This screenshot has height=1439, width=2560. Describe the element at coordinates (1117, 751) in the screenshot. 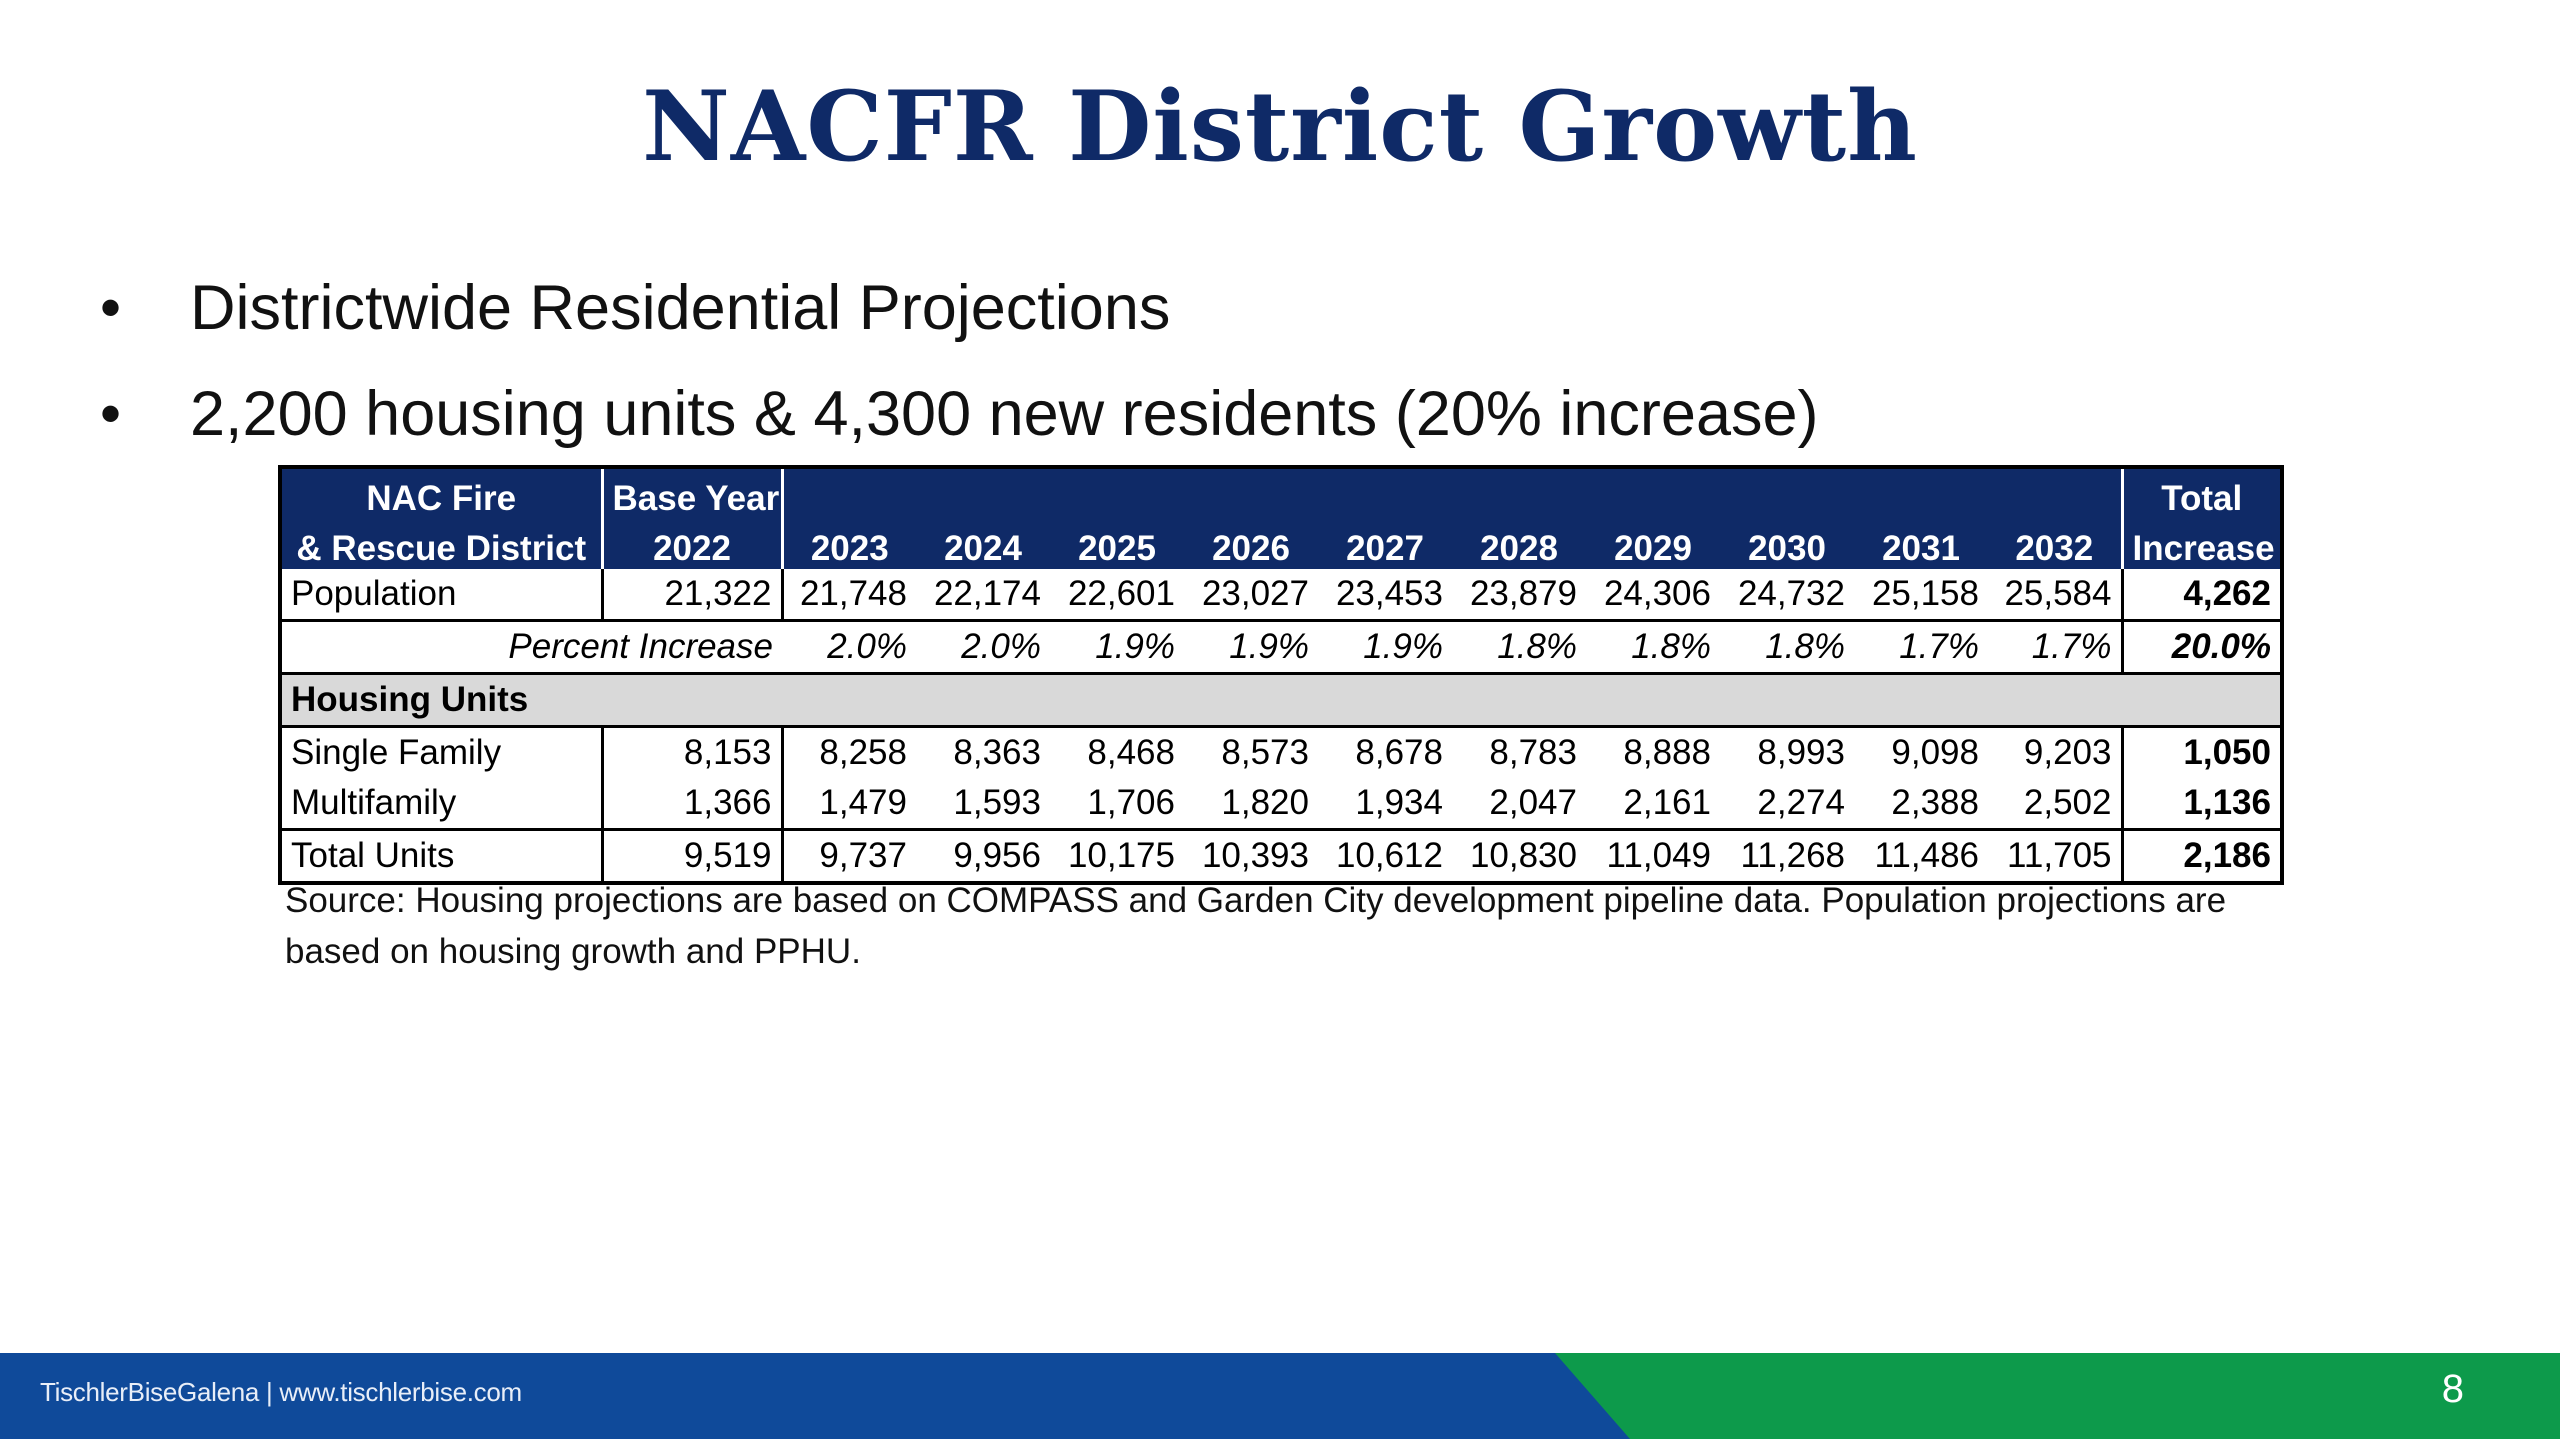

I see `cell-value: 8,468` at that location.